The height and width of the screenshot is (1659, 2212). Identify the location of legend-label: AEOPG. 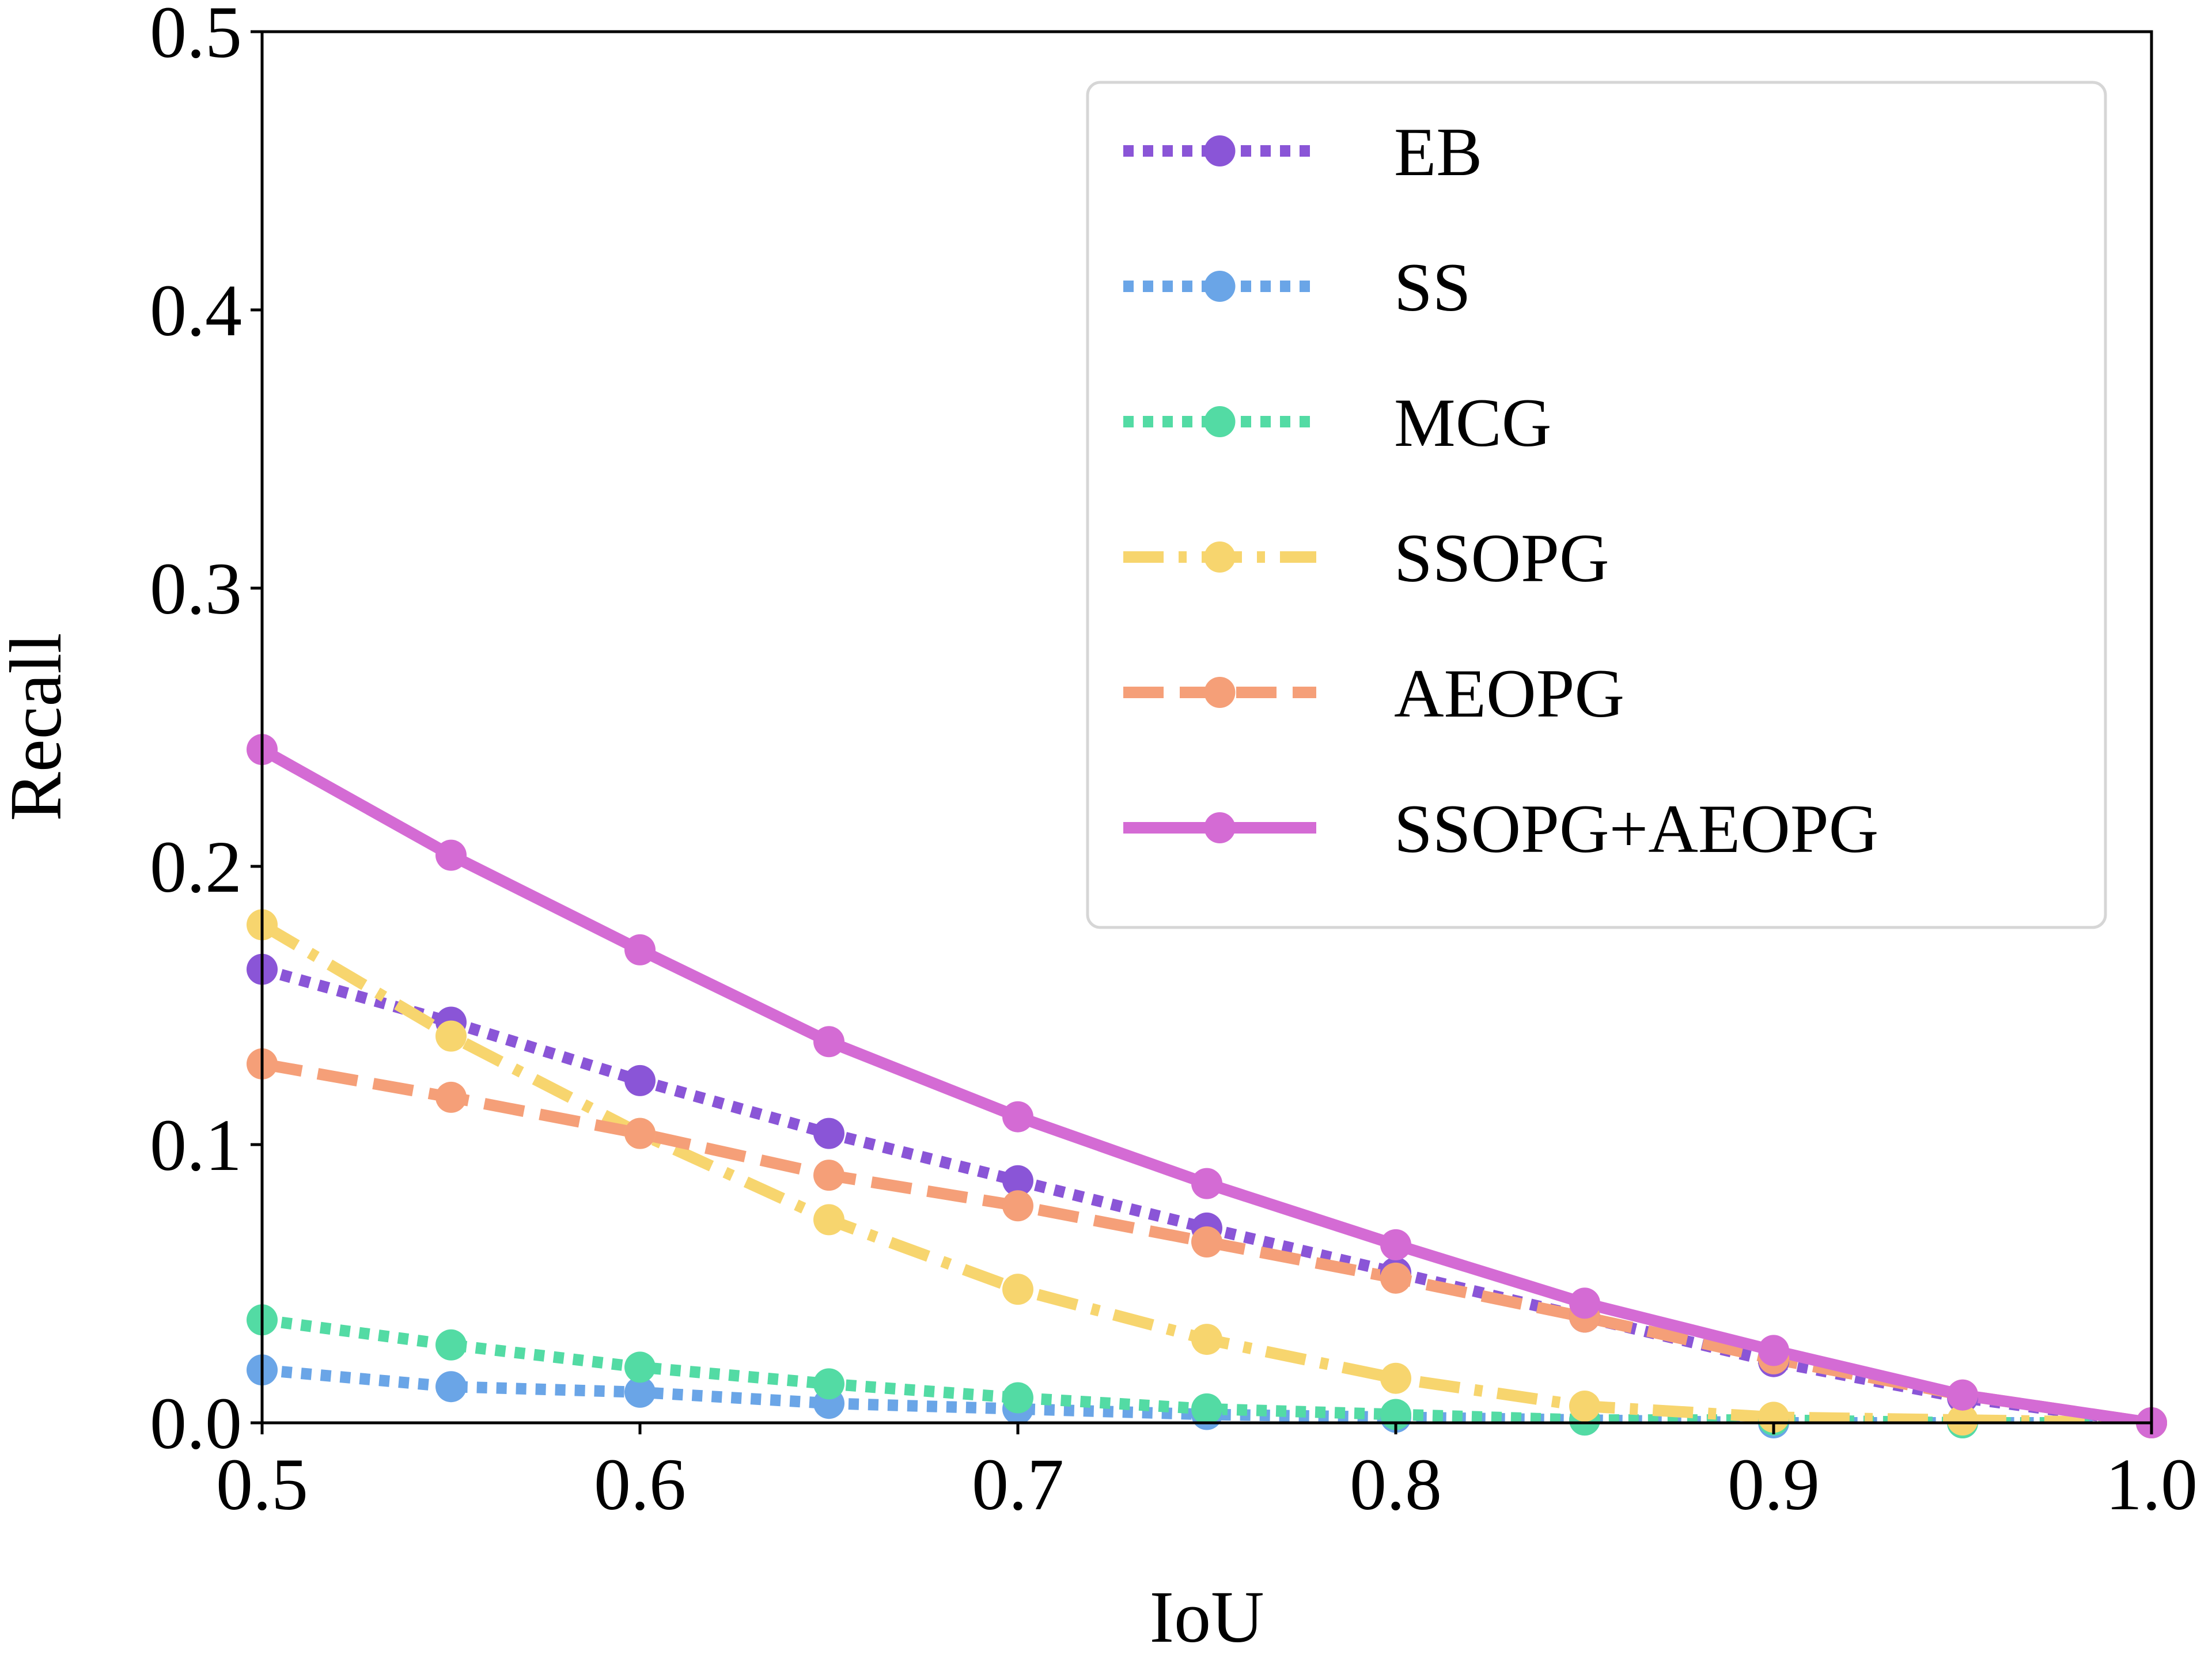
(1509, 693).